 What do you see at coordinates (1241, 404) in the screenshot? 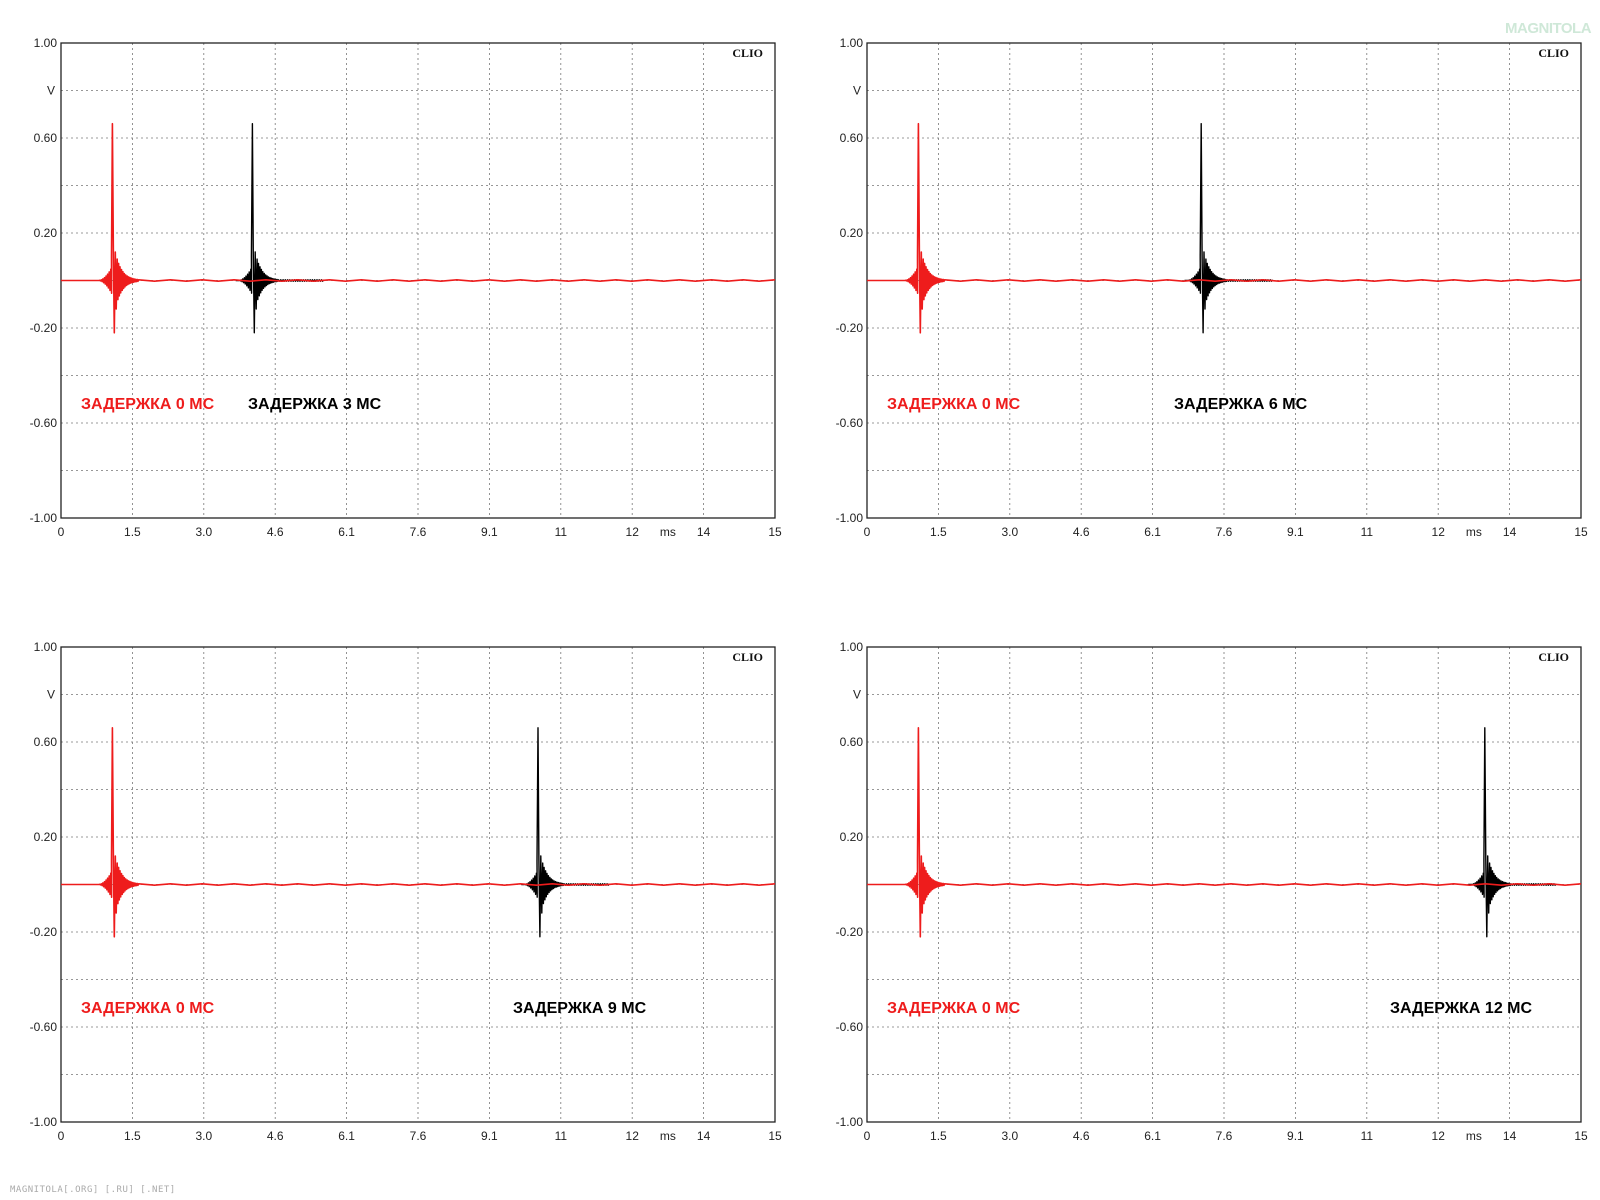
I see `series-label: ЗАДЕРЖКА 6 МС` at bounding box center [1241, 404].